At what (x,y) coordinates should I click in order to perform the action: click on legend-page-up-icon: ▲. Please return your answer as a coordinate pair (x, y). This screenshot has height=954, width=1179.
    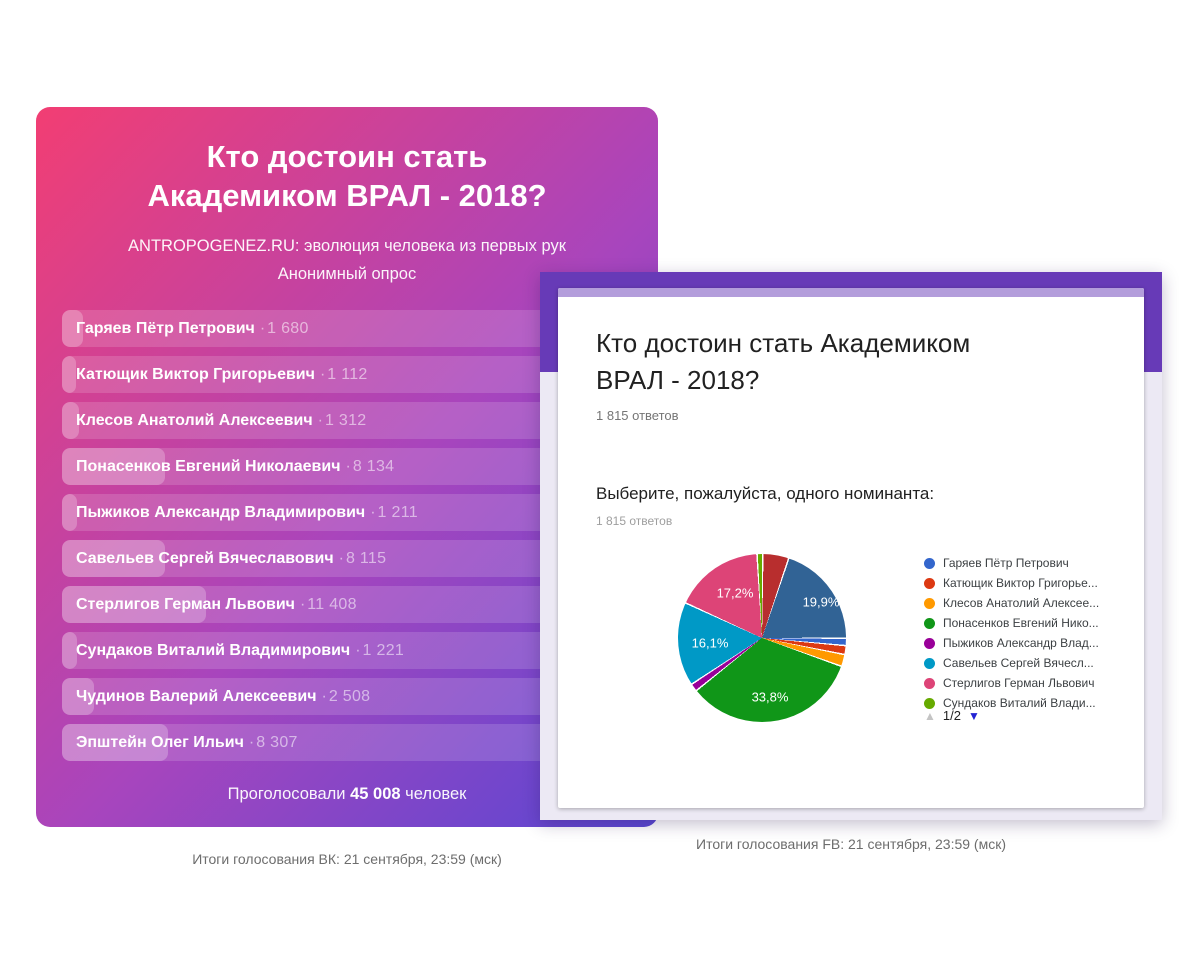
    Looking at the image, I should click on (930, 715).